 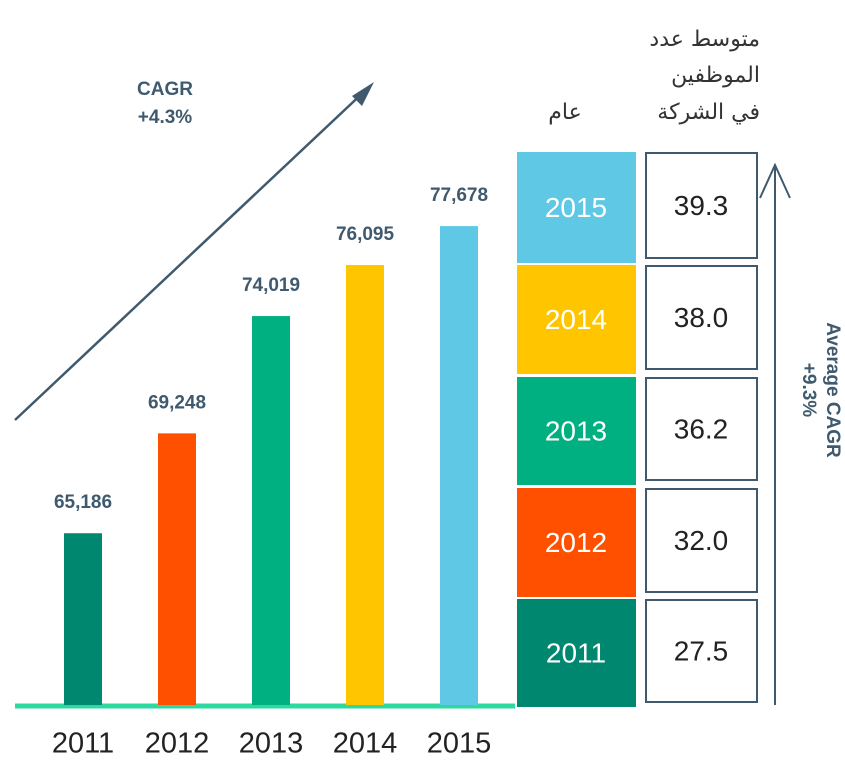 What do you see at coordinates (459, 743) in the screenshot?
I see `x-tick-label: 2015` at bounding box center [459, 743].